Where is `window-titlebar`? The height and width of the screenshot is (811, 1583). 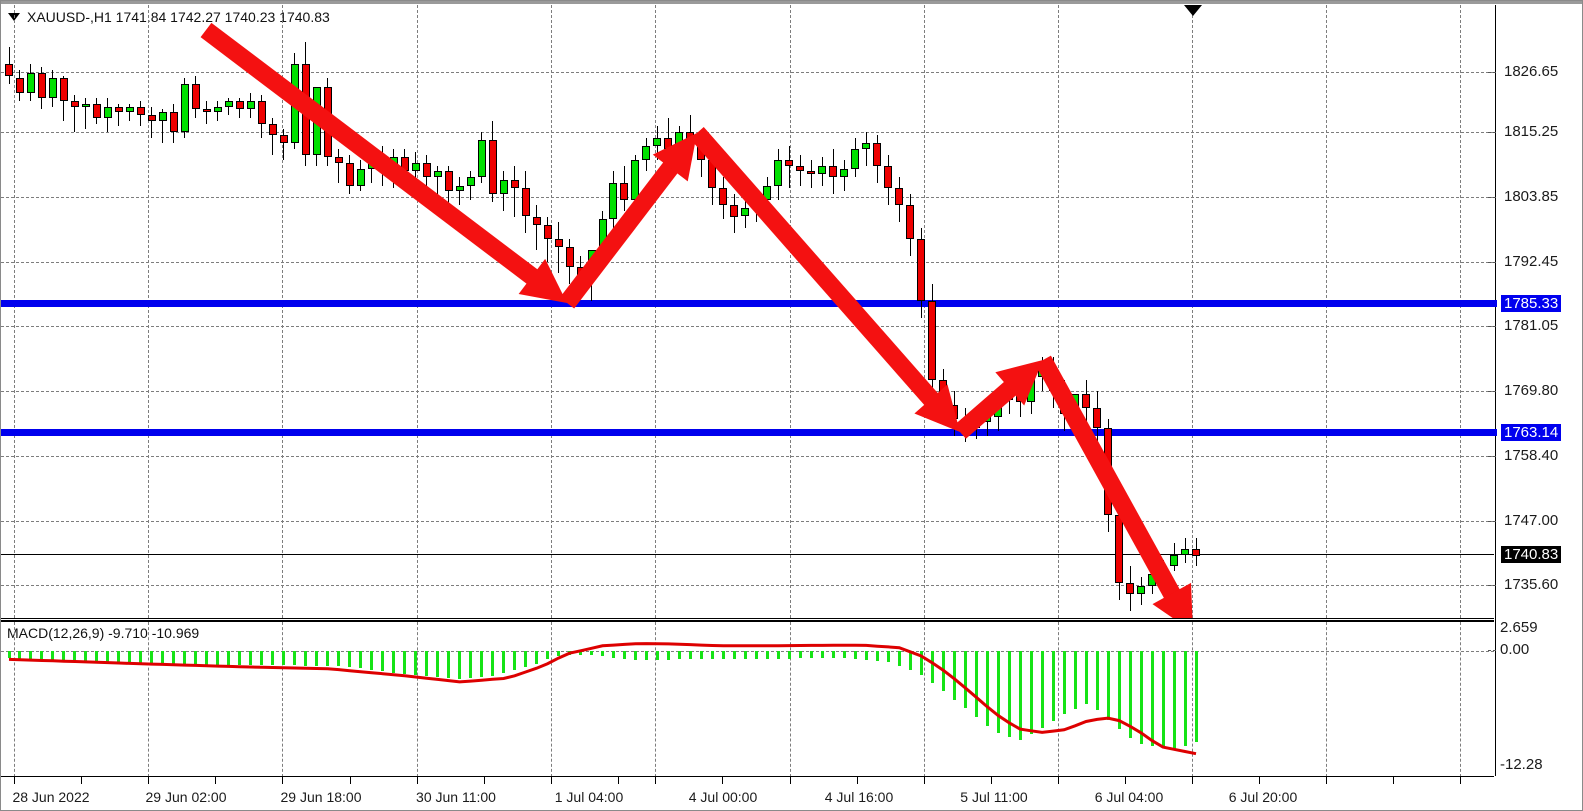
window-titlebar is located at coordinates (791, 2).